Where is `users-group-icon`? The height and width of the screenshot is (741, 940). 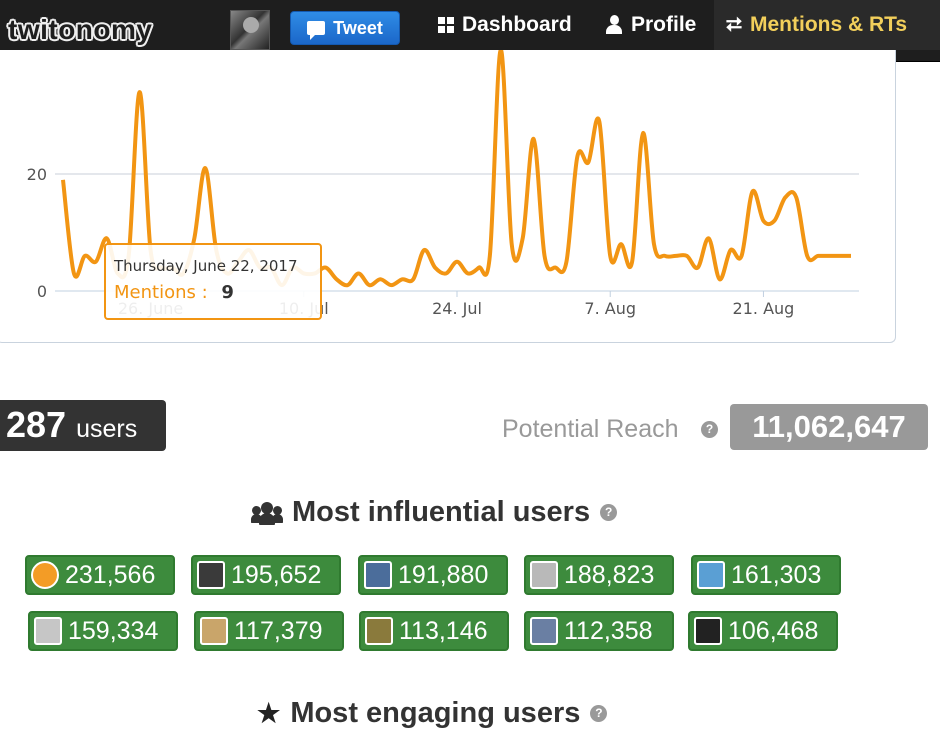
users-group-icon is located at coordinates (267, 513).